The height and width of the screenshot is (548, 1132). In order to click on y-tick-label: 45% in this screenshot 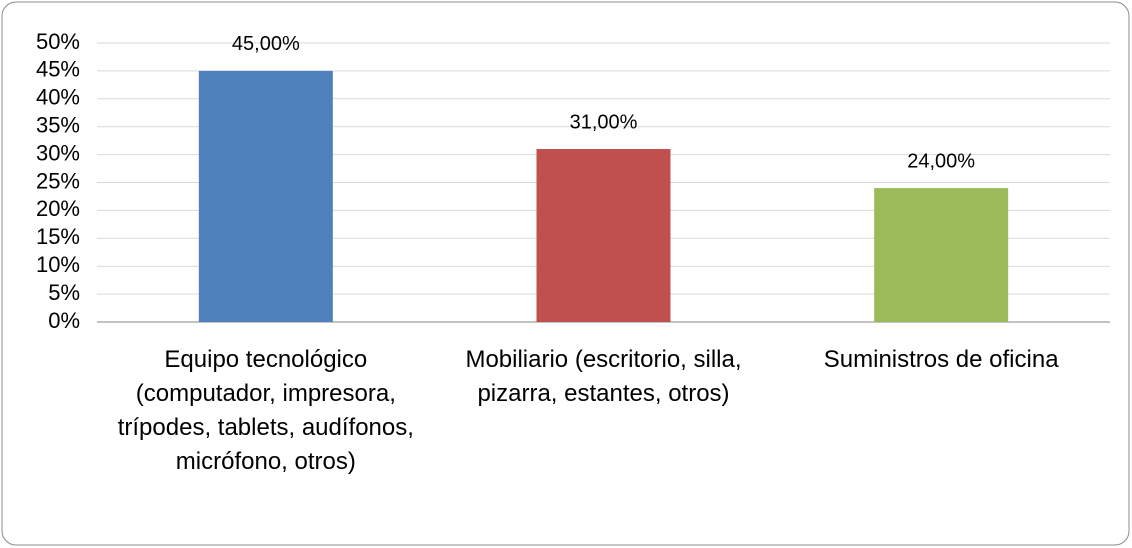, I will do `click(58, 69)`.